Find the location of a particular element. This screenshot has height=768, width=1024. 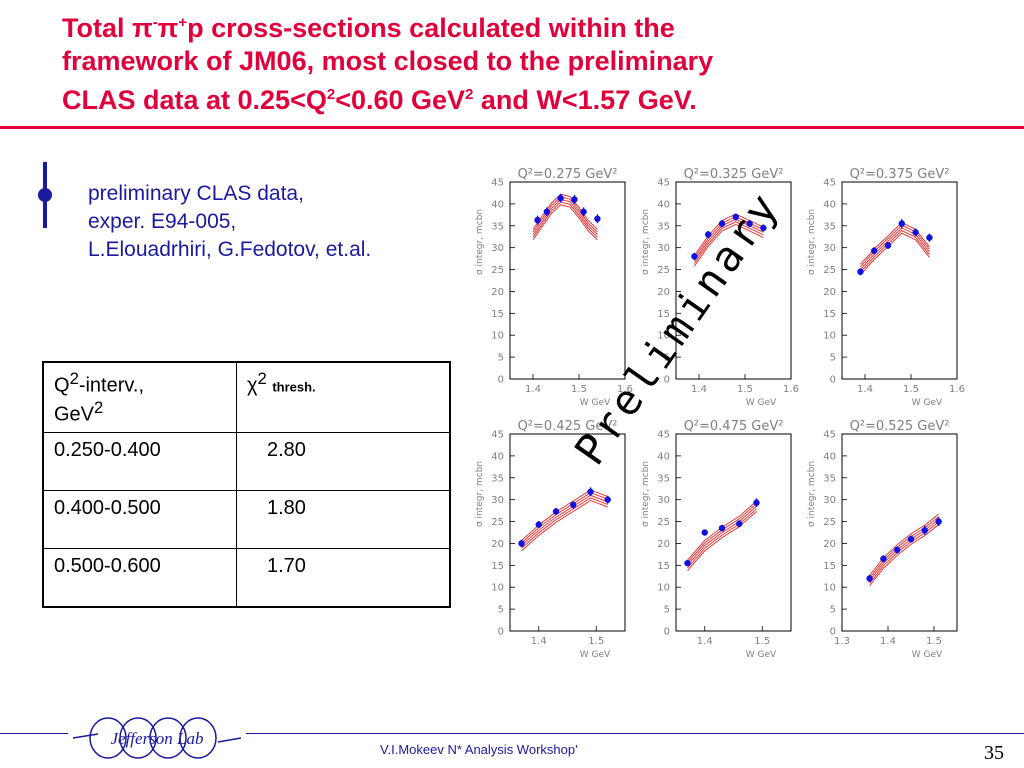

chart-title: Q²=0.275 GeV² is located at coordinates (568, 174).